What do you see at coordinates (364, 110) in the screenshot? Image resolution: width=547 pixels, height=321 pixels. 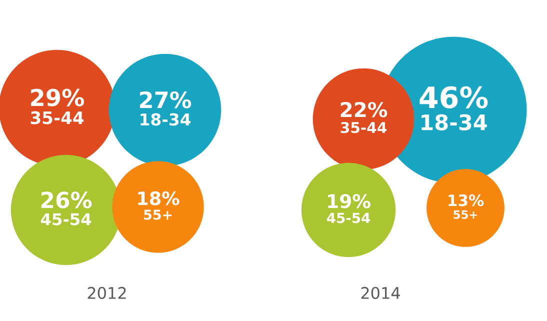 I see `data-label: 22%` at bounding box center [364, 110].